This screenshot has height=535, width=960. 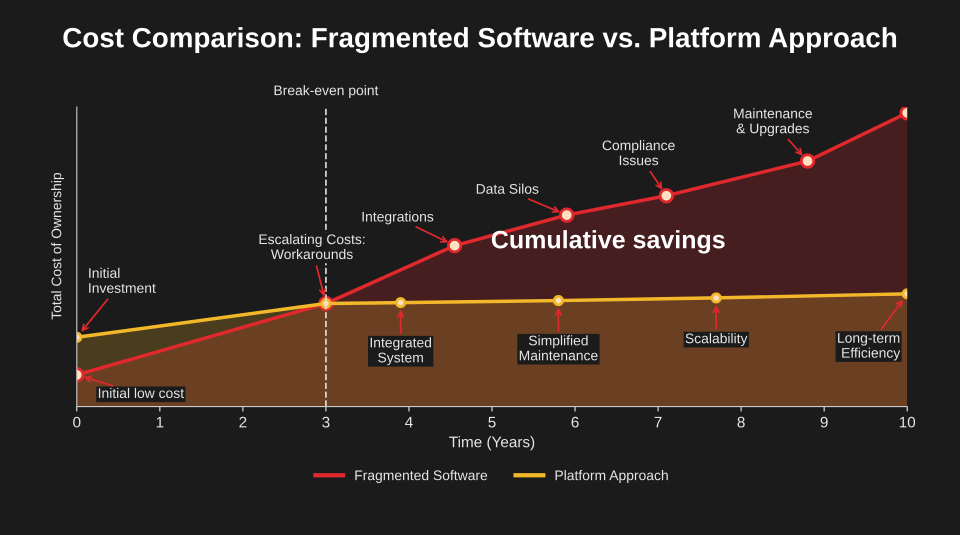 I want to click on ref-line-label: Break-even point, so click(x=326, y=91).